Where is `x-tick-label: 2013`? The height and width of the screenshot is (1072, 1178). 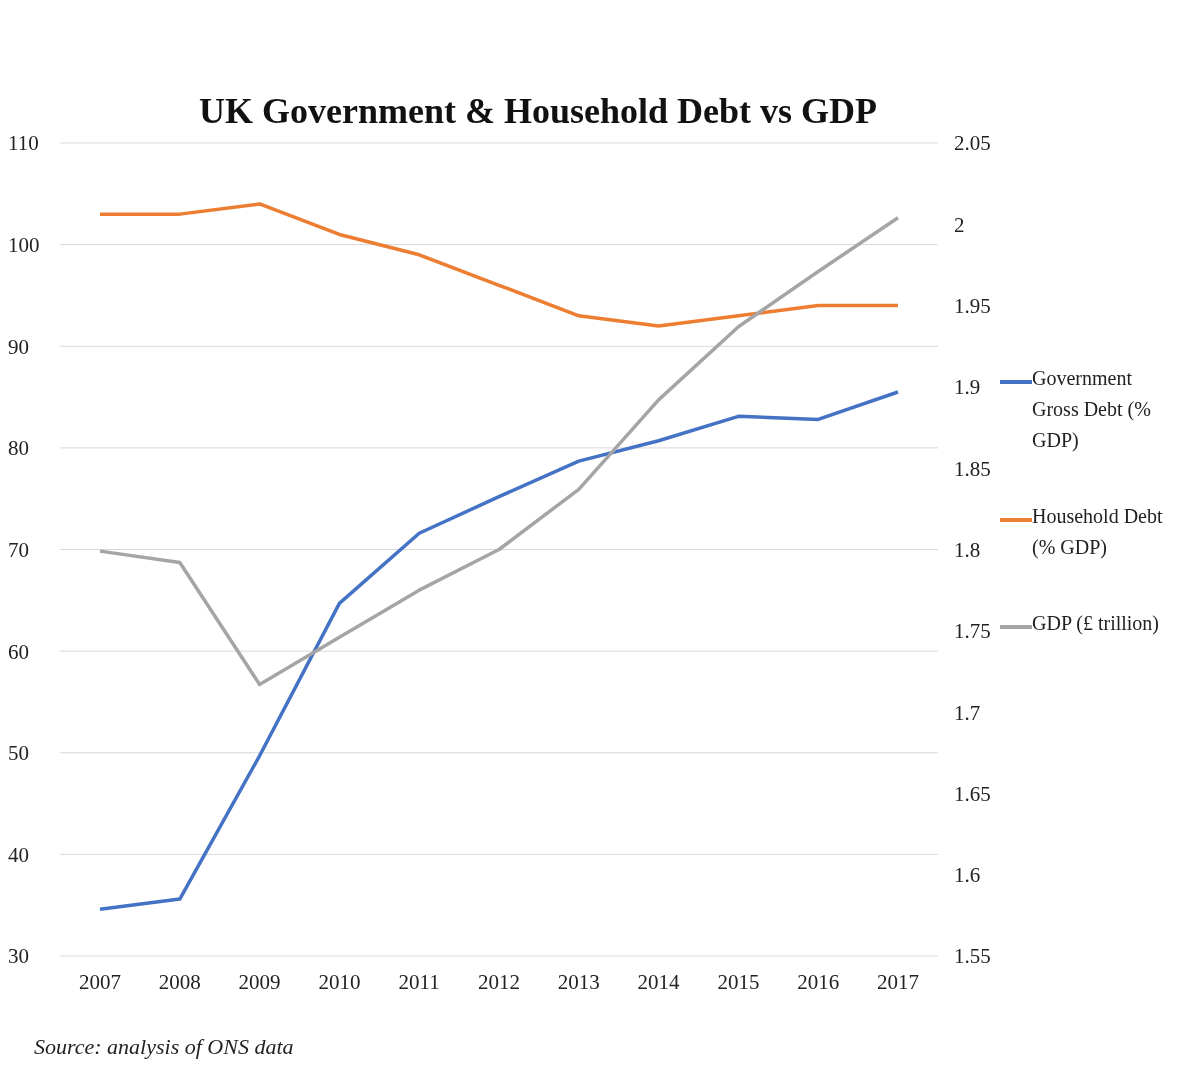
x-tick-label: 2013 is located at coordinates (578, 981).